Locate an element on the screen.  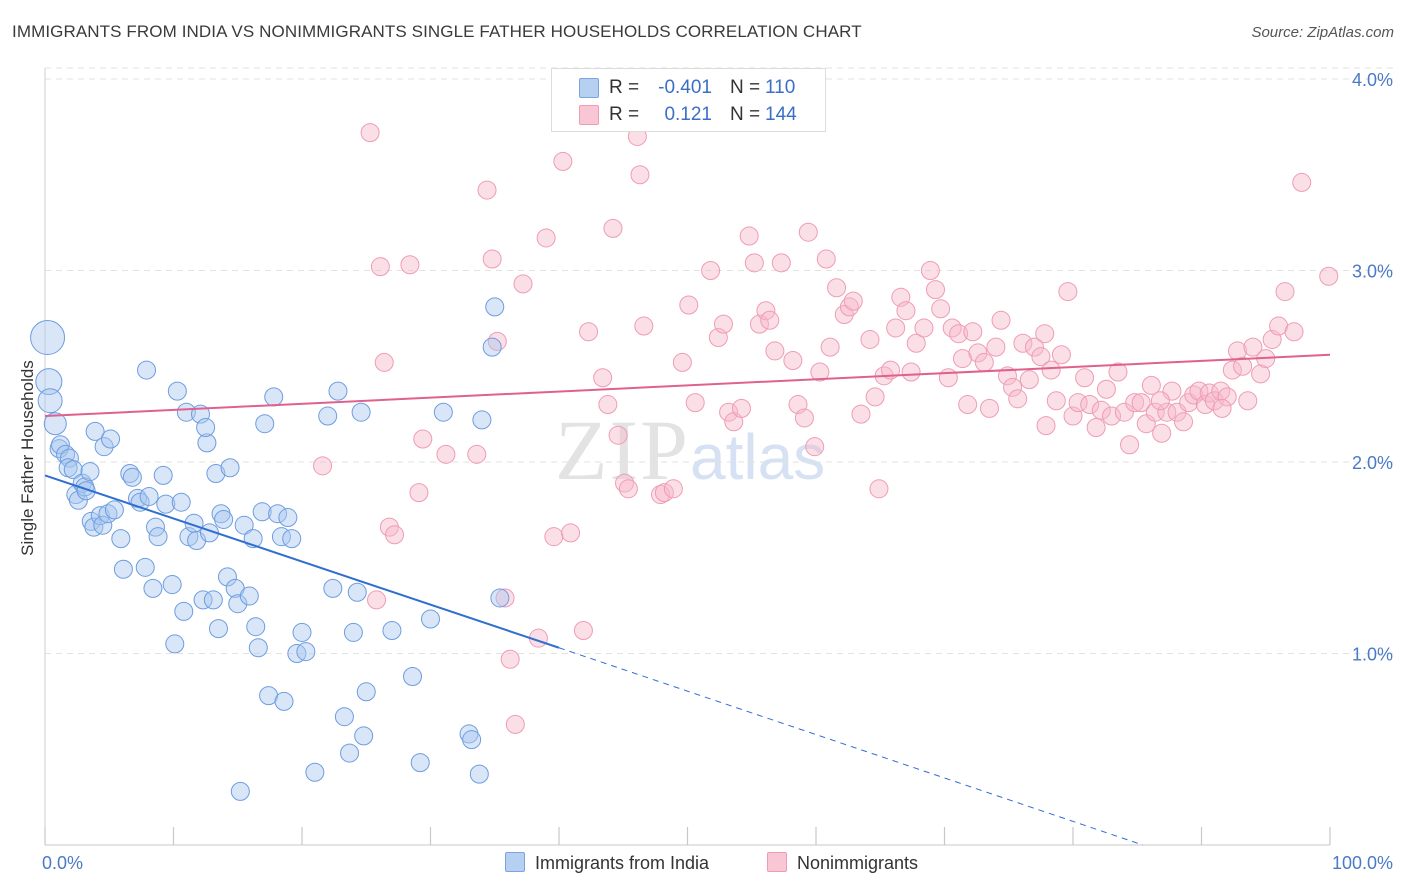
source-label: Source: ZipAtlas.com is located at coordinates (1322, 32).